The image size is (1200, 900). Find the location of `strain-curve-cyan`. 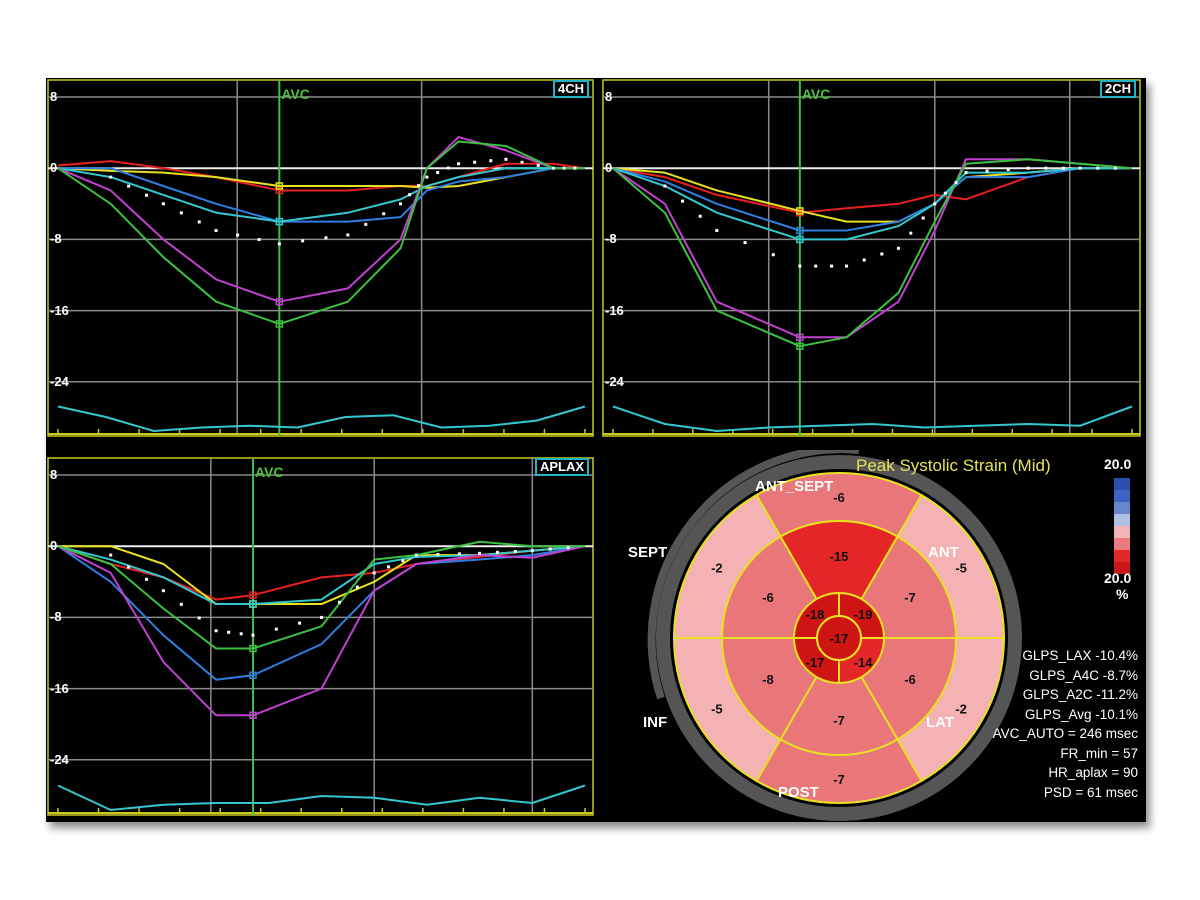

strain-curve-cyan is located at coordinates (321, 195).